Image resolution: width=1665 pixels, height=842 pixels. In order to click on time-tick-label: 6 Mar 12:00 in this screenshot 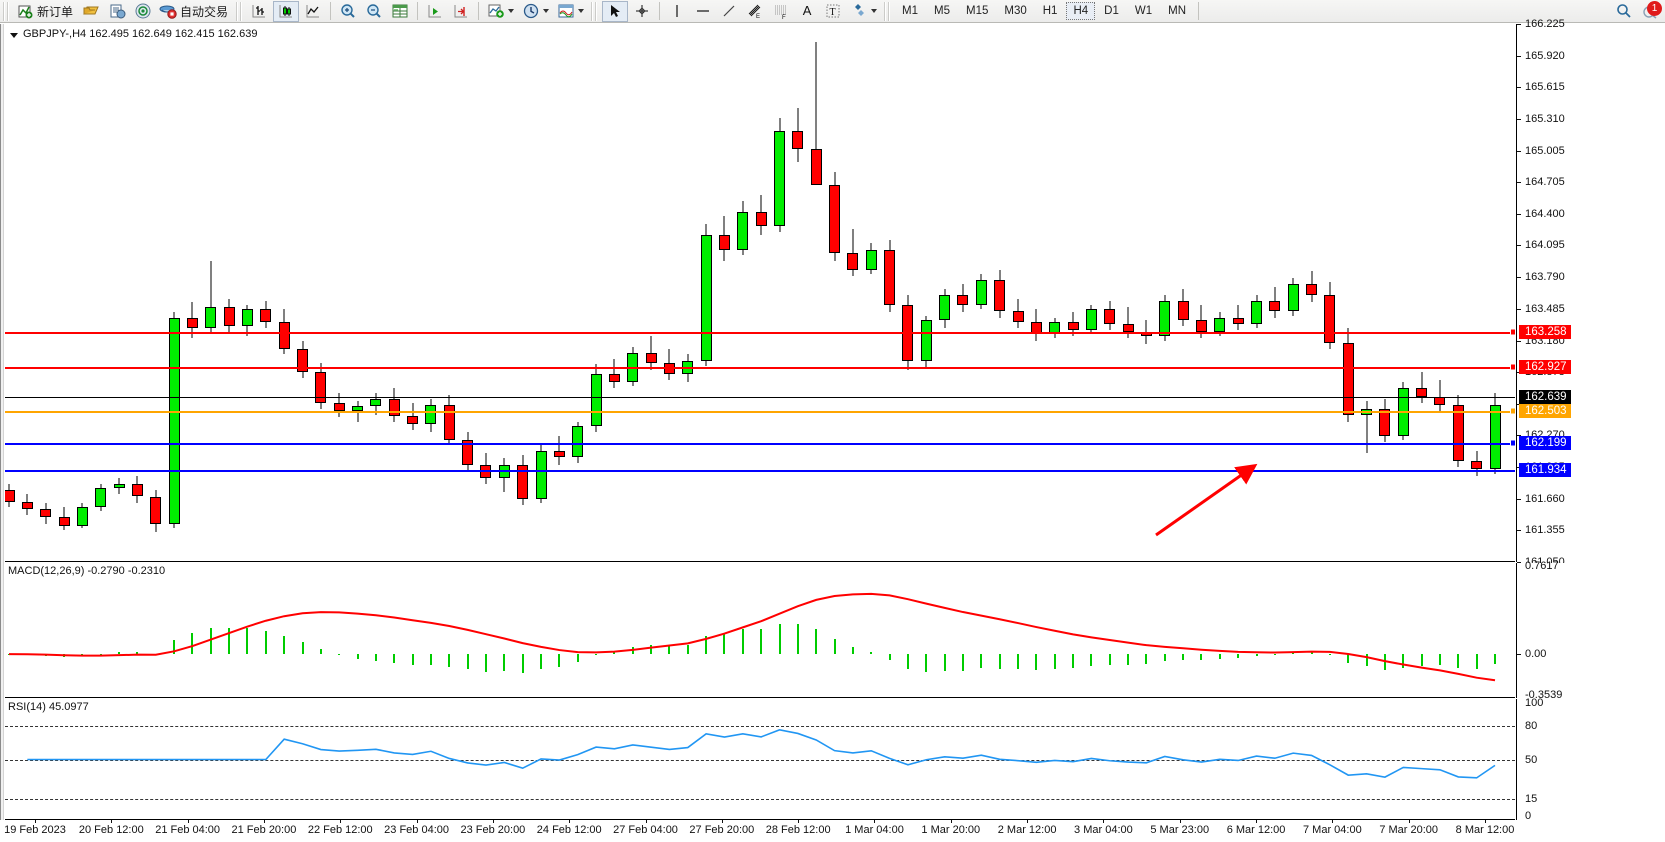, I will do `click(1256, 830)`.